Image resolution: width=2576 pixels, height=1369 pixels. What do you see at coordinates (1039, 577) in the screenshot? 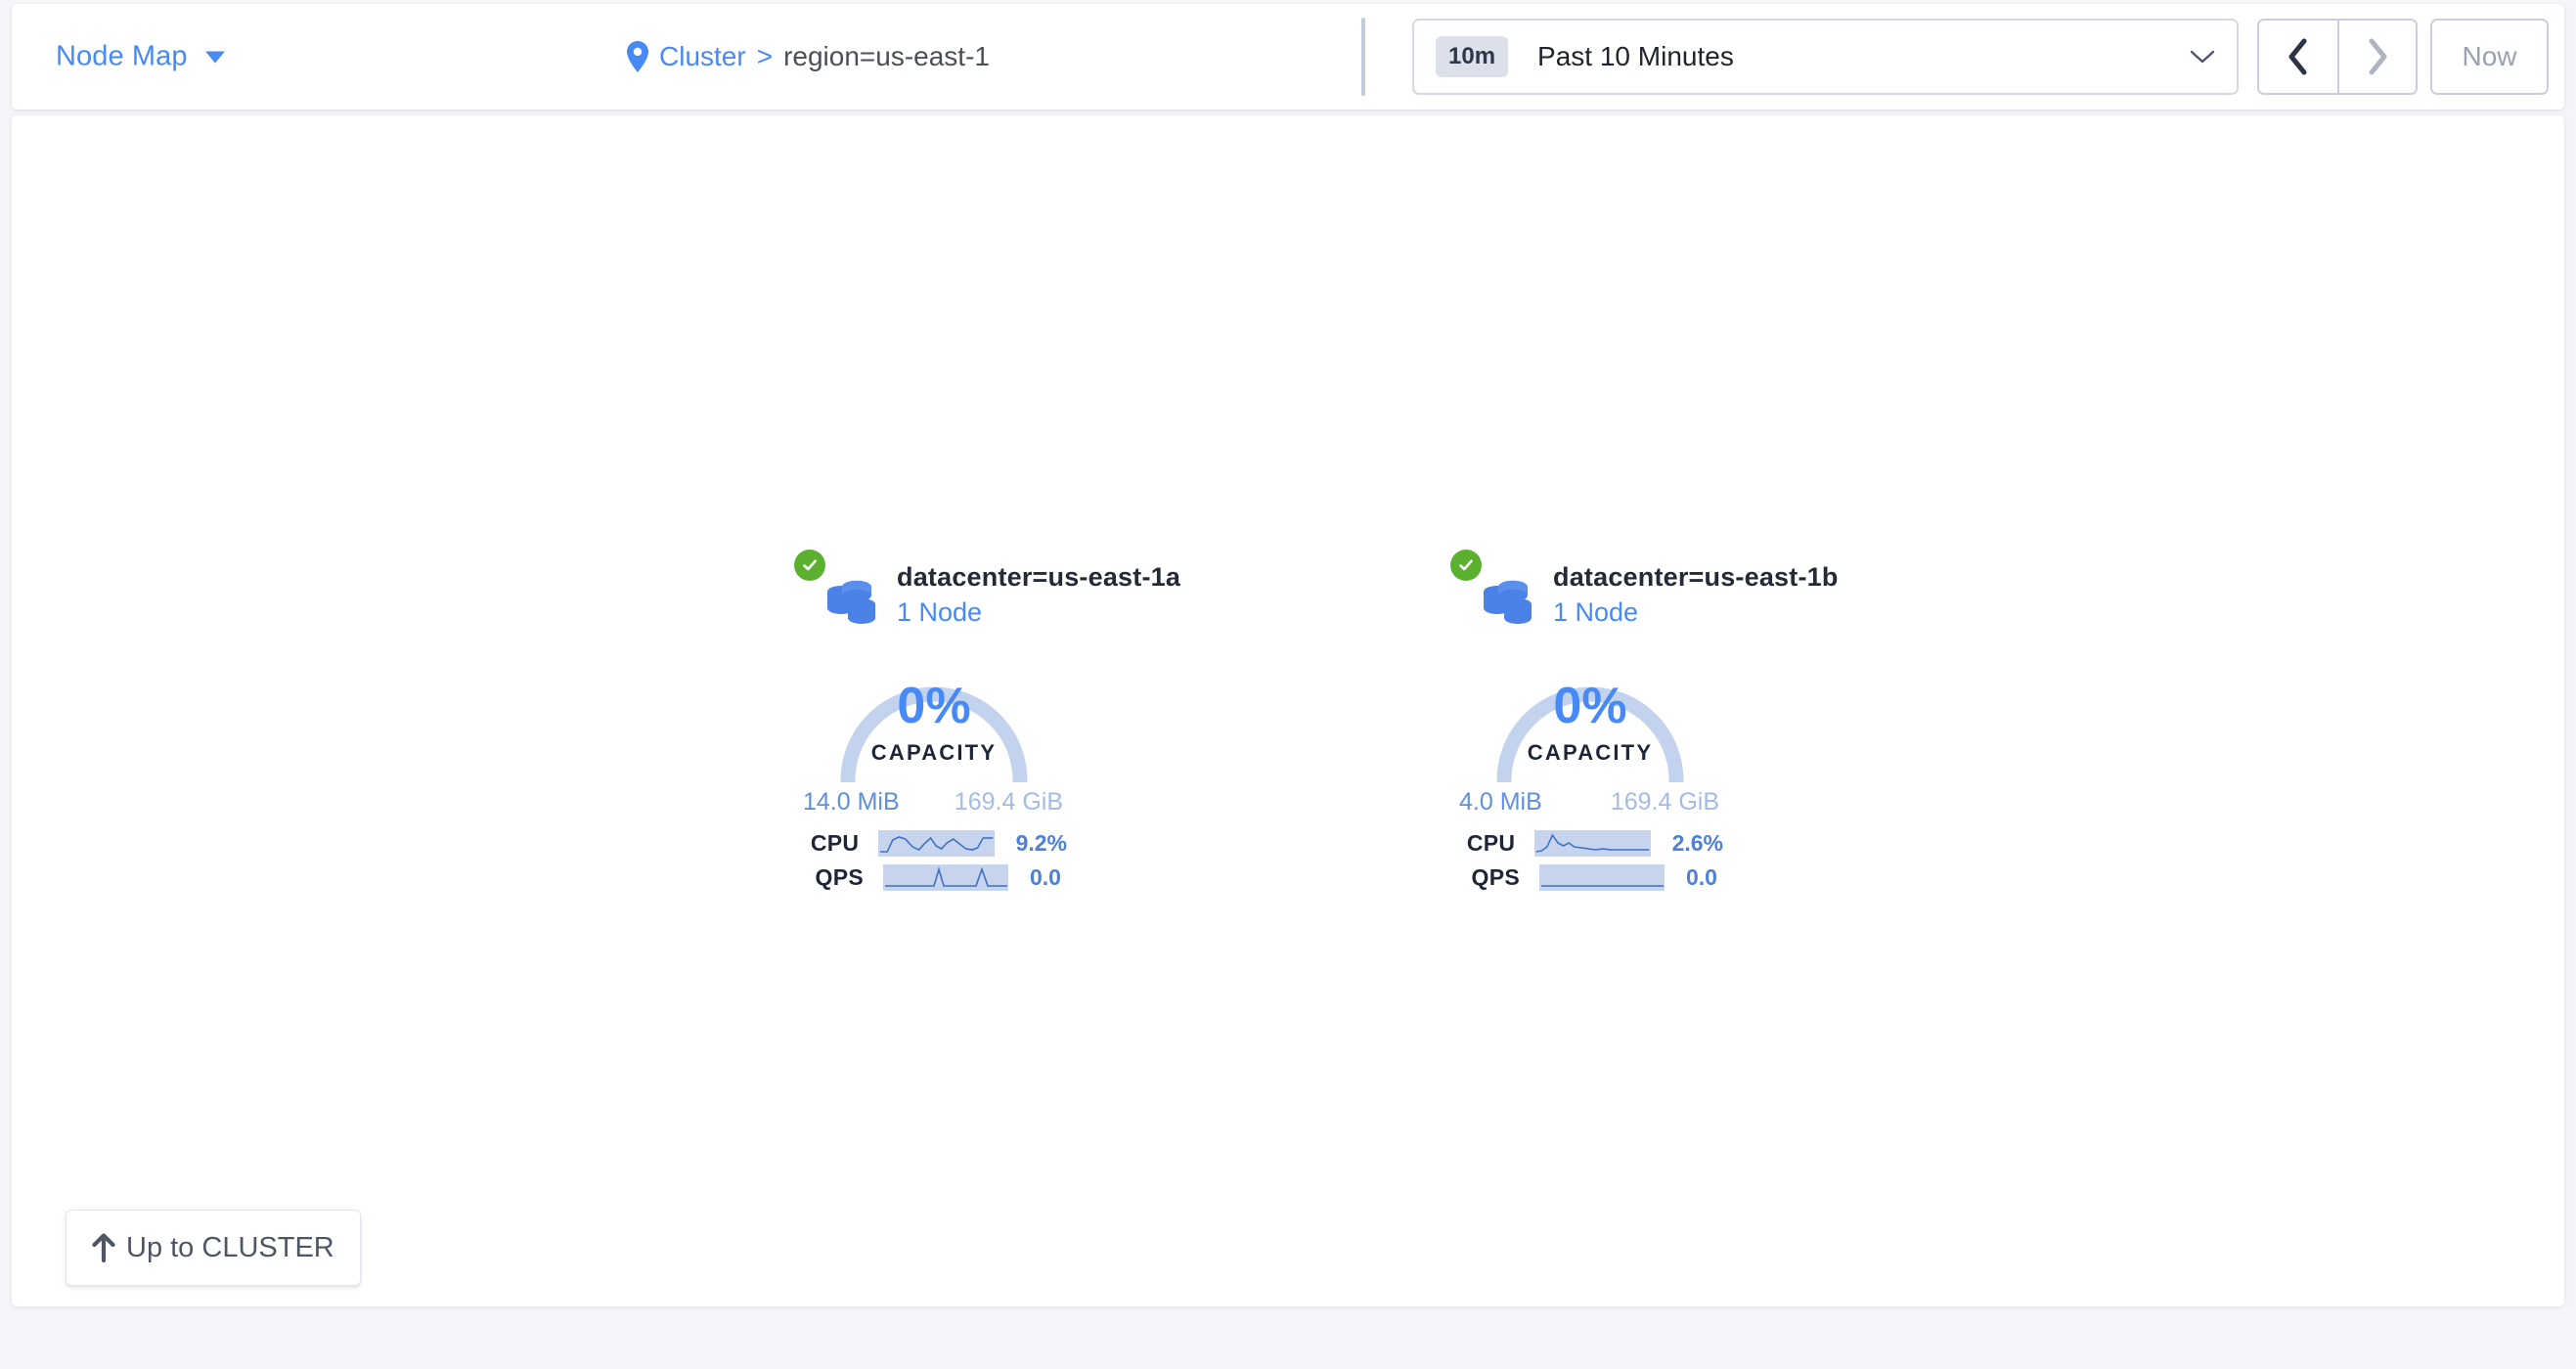
I see `node-title: datacenter=us-east-1a` at bounding box center [1039, 577].